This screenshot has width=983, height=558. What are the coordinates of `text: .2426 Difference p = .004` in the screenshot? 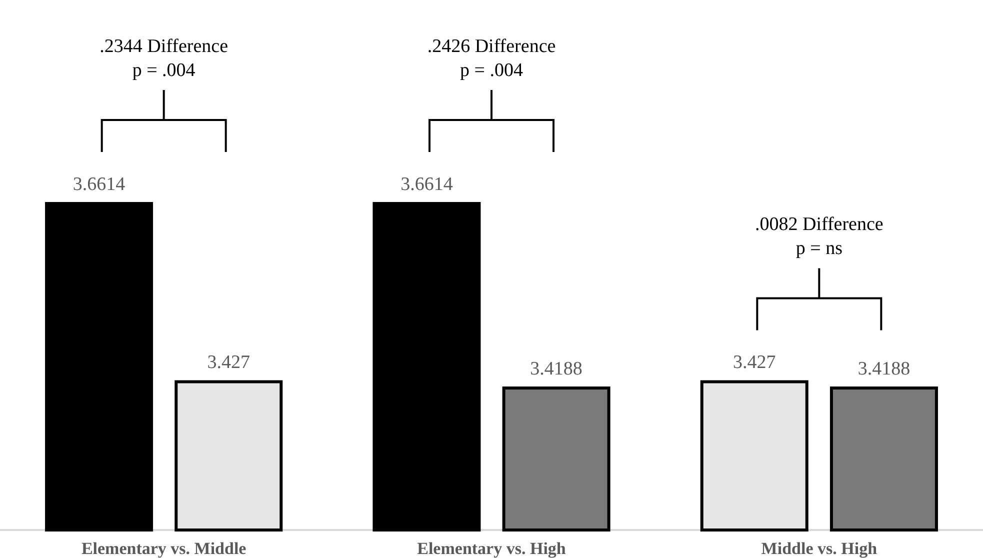 It's located at (491, 58).